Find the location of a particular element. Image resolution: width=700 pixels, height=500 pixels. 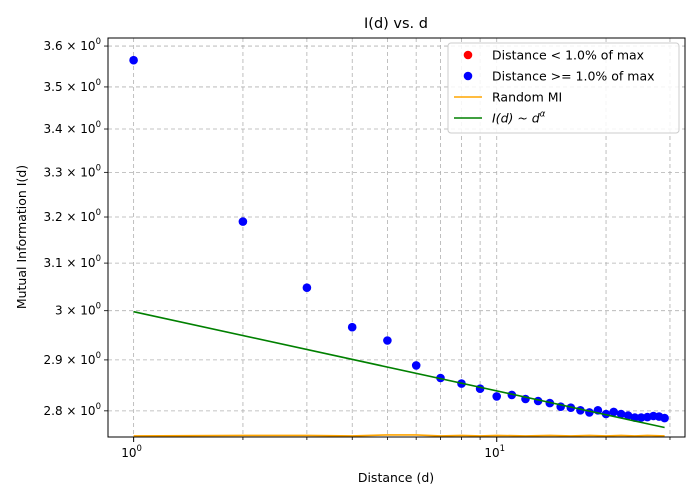

legend-box is located at coordinates (563, 88).